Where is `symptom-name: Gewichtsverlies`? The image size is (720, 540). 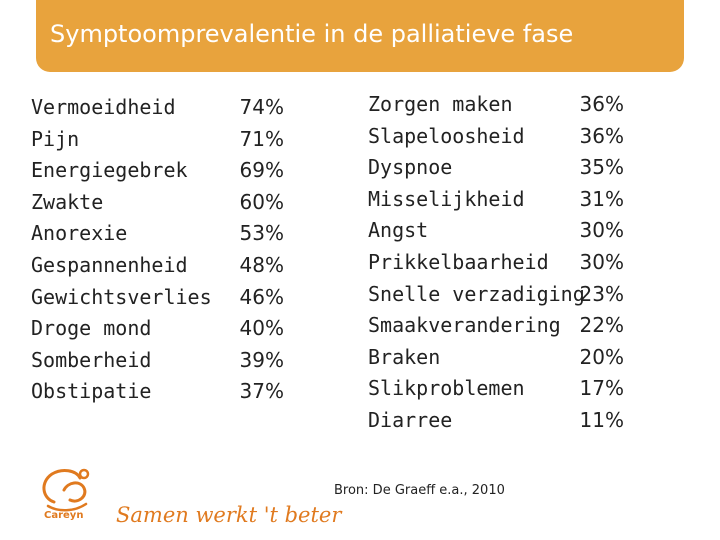 symptom-name: Gewichtsverlies is located at coordinates (121, 296).